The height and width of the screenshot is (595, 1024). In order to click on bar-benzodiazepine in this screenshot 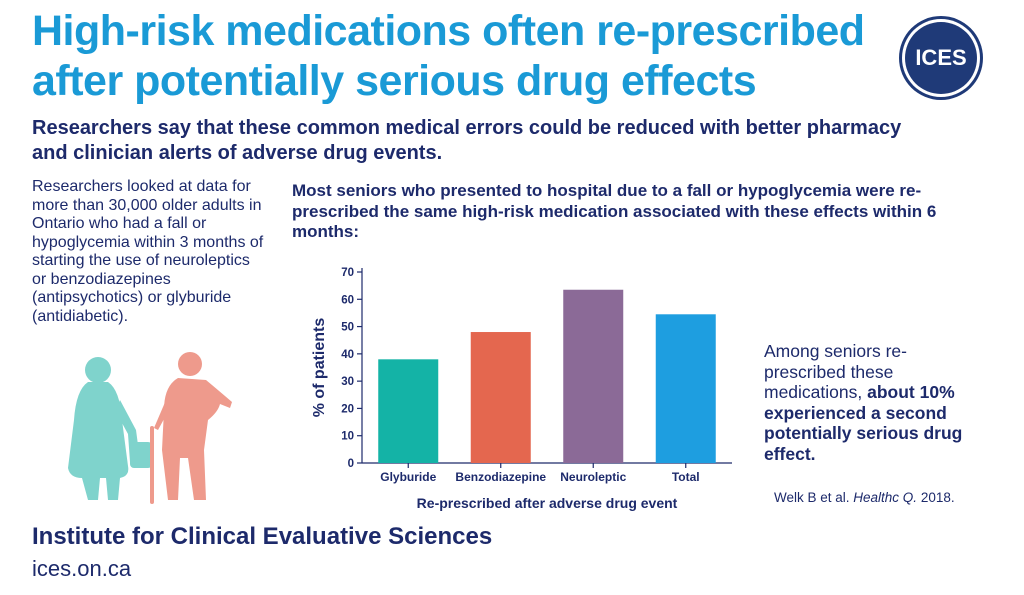, I will do `click(500, 397)`.